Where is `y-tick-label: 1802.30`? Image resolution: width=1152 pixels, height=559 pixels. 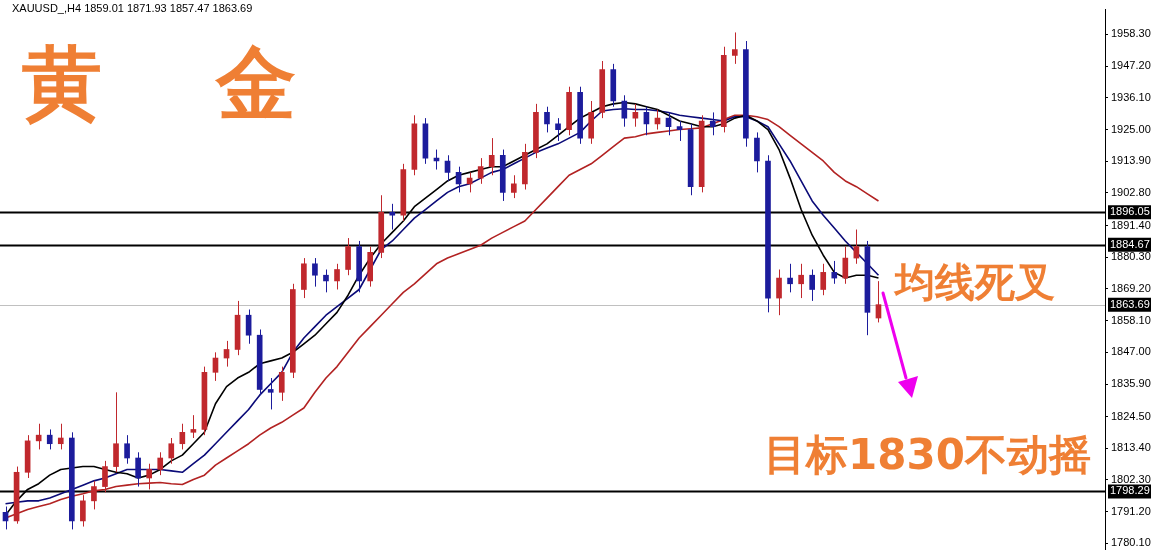
y-tick-label: 1802.30 is located at coordinates (1131, 479).